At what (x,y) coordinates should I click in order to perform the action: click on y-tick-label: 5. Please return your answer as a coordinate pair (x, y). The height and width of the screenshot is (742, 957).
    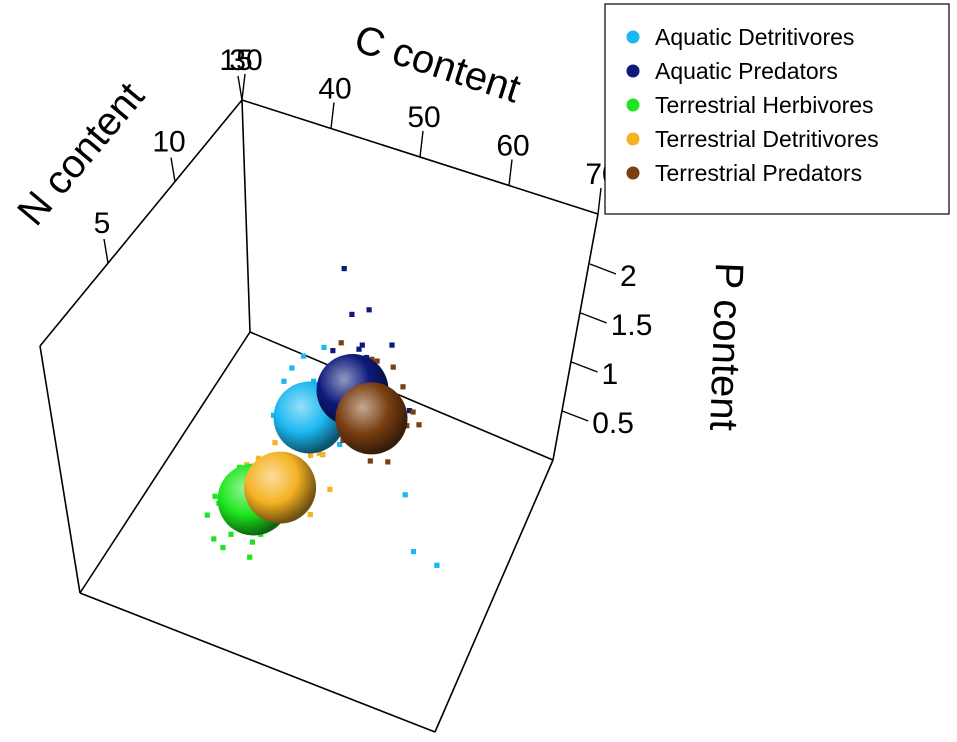
    Looking at the image, I should click on (102, 223).